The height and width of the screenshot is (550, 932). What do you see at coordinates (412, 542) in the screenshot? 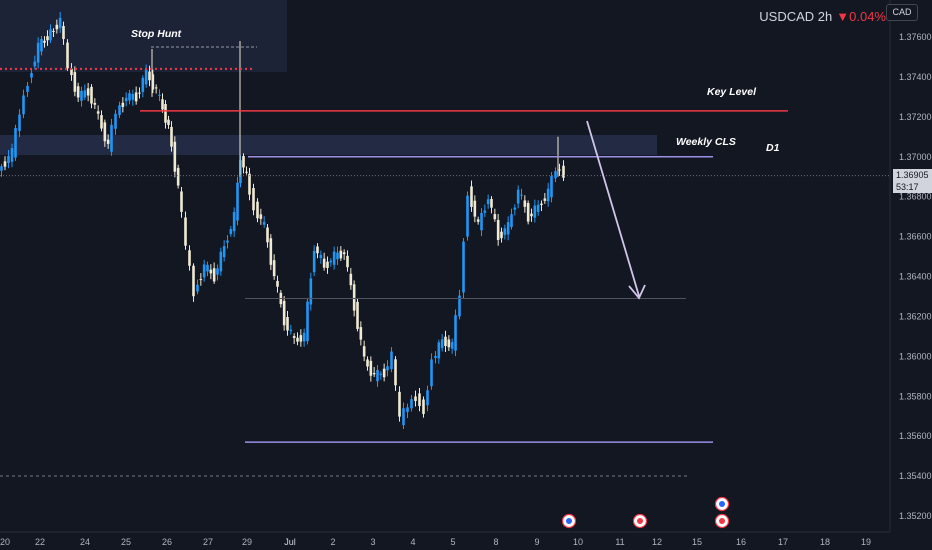
I see `time-axis-tick: 4` at bounding box center [412, 542].